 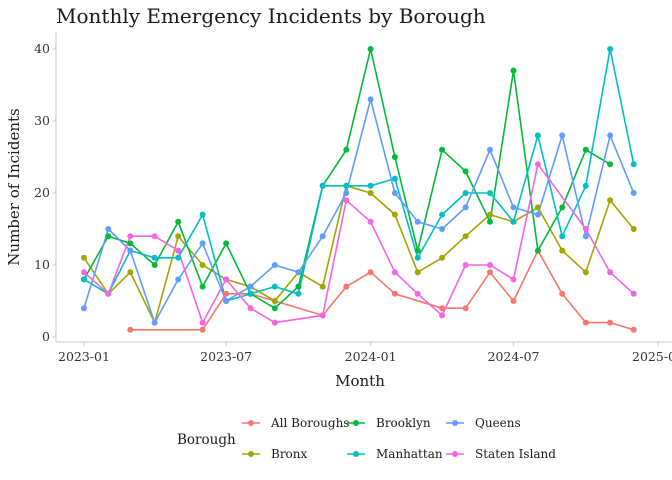 I want to click on y-tick-label: 20, so click(x=42, y=192).